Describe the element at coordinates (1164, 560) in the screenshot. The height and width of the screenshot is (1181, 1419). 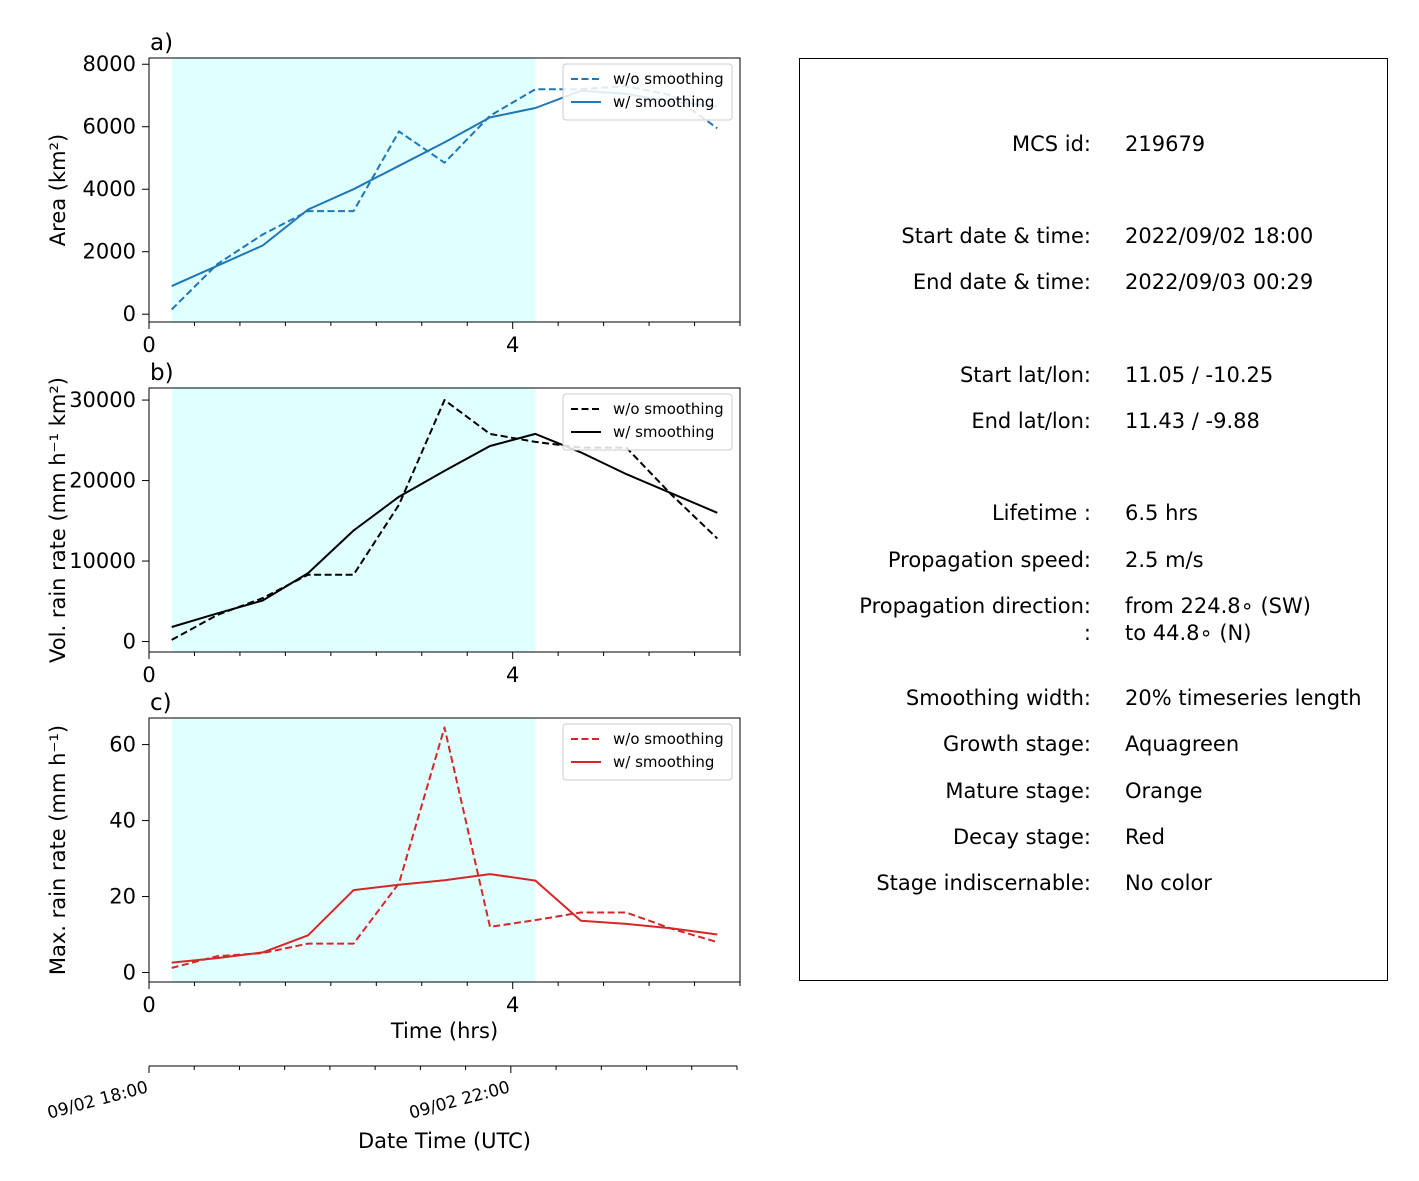
I see `prop-speed-value: 2.5 m/s` at that location.